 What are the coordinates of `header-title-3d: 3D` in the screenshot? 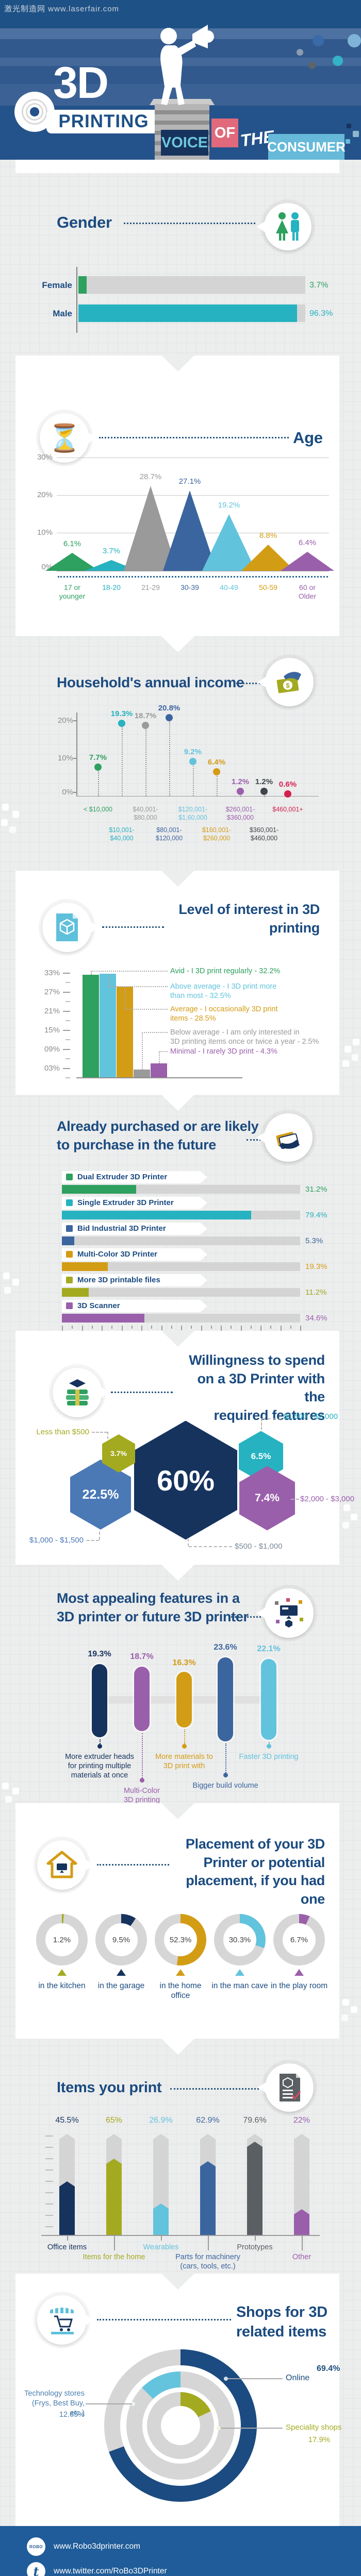 It's located at (81, 83).